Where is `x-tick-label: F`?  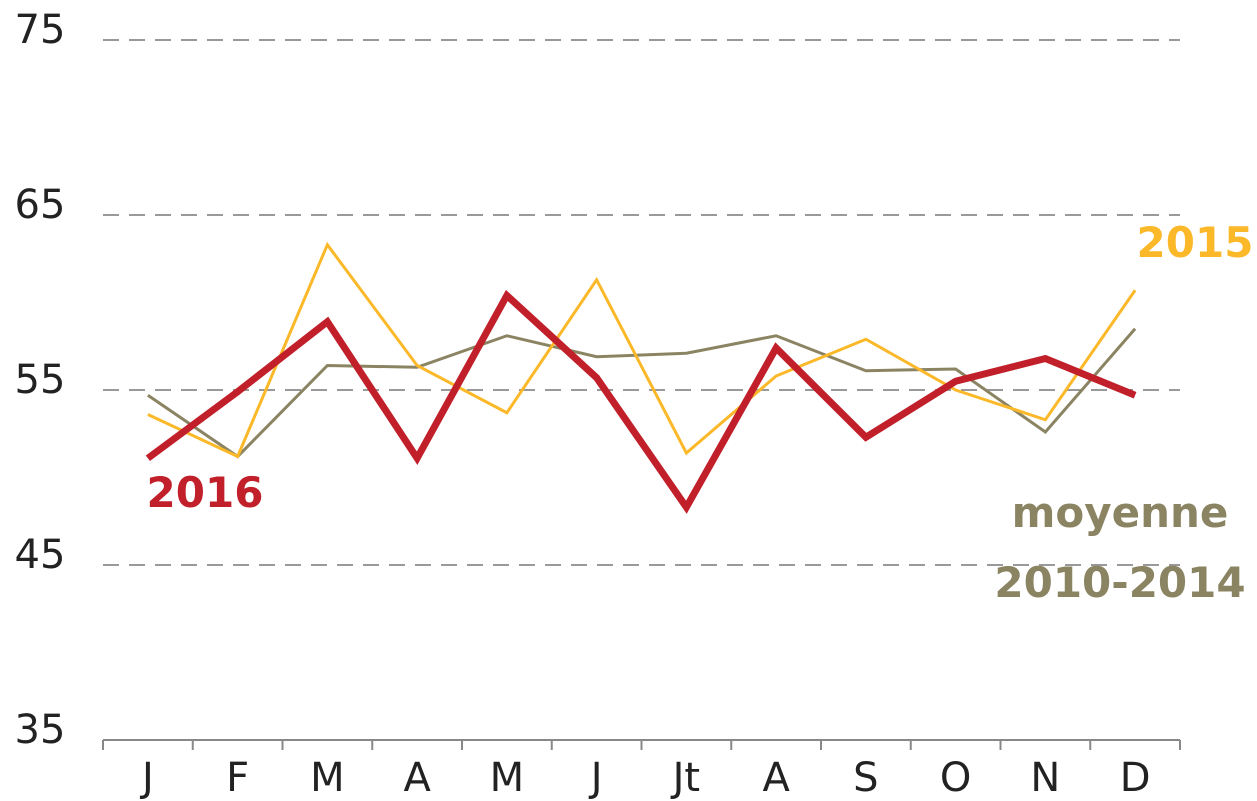
x-tick-label: F is located at coordinates (237, 778).